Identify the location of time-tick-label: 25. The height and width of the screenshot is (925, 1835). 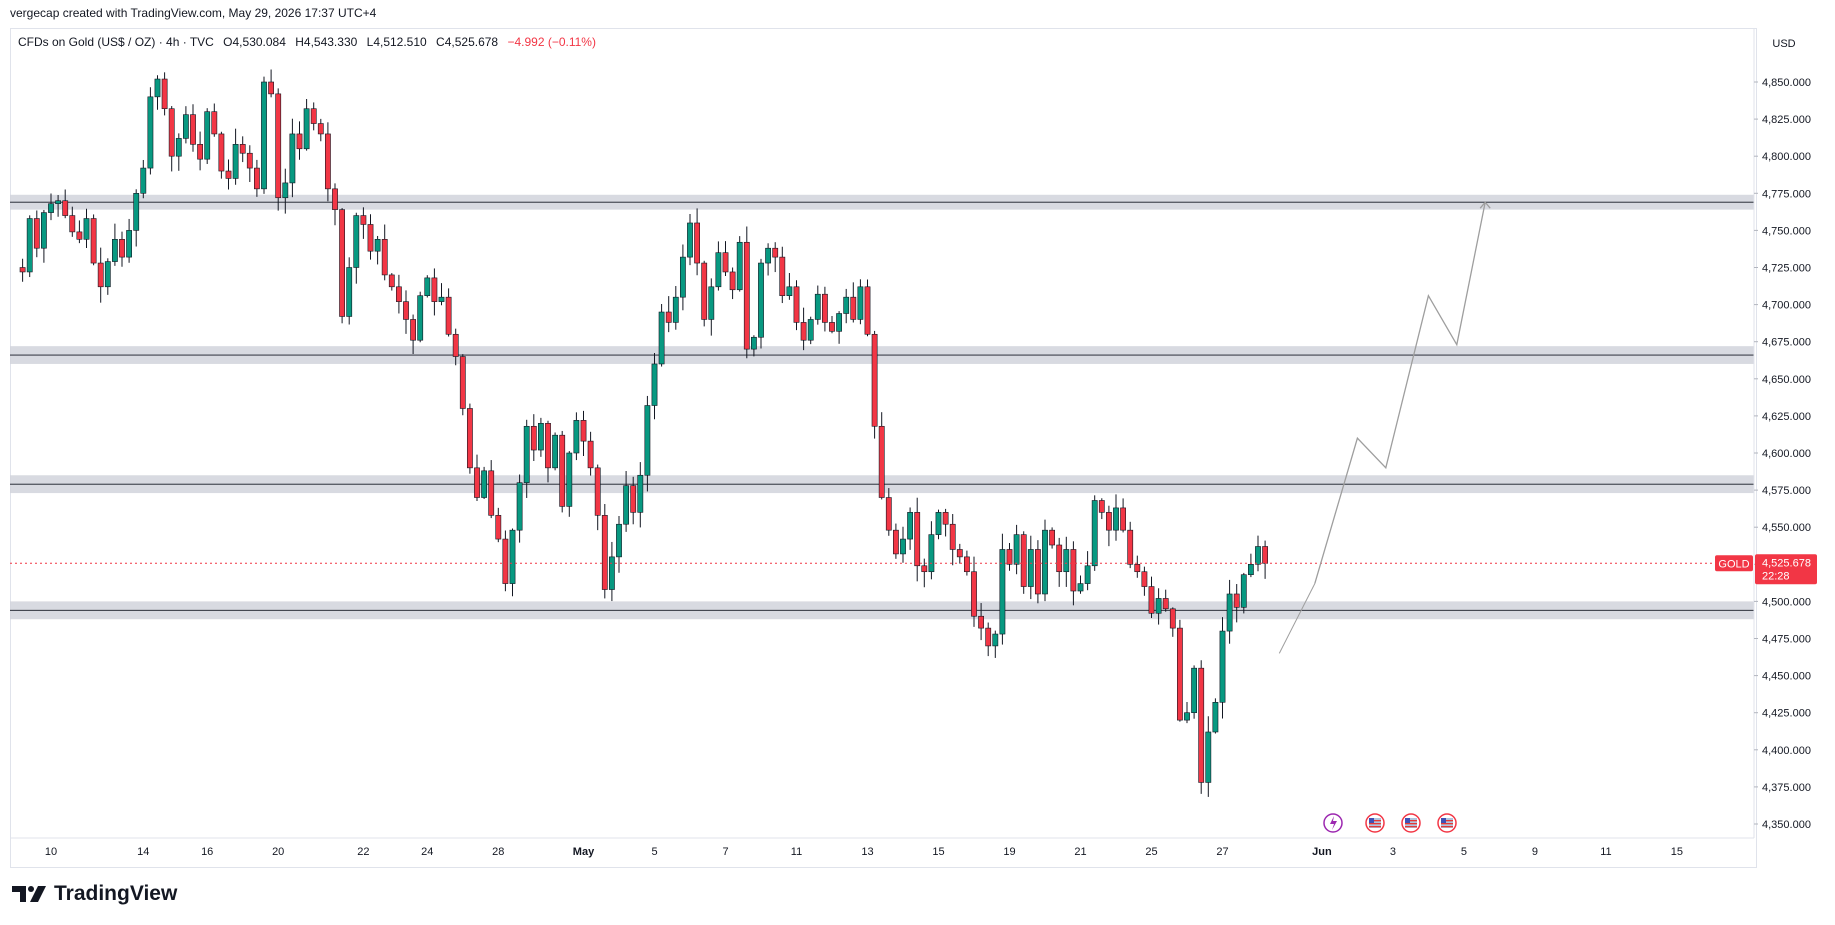
(1151, 852).